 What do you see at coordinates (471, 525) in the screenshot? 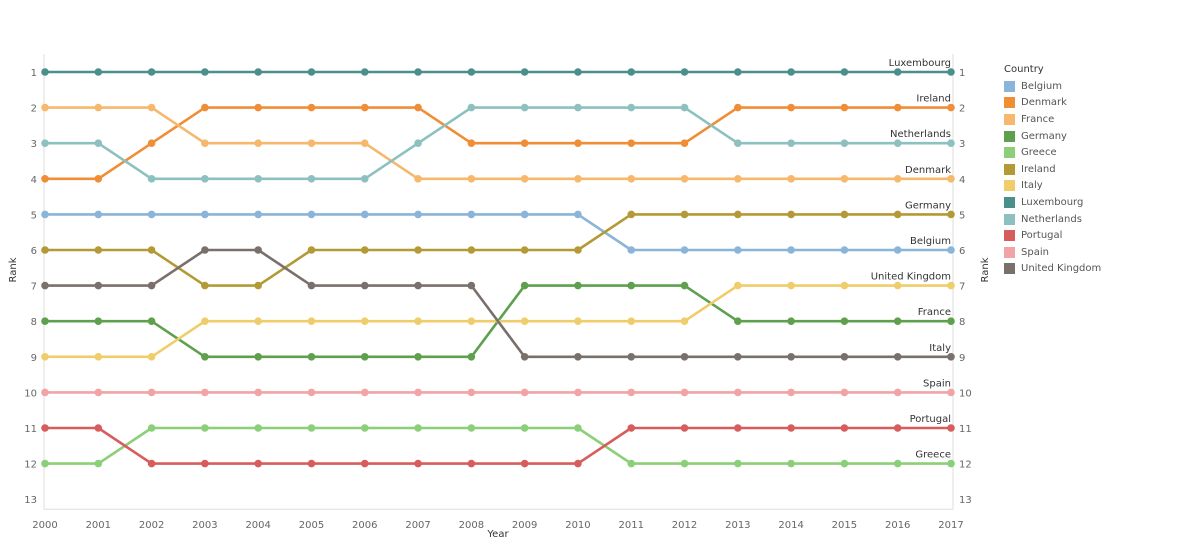
I see `x-tick-label: 2008` at bounding box center [471, 525].